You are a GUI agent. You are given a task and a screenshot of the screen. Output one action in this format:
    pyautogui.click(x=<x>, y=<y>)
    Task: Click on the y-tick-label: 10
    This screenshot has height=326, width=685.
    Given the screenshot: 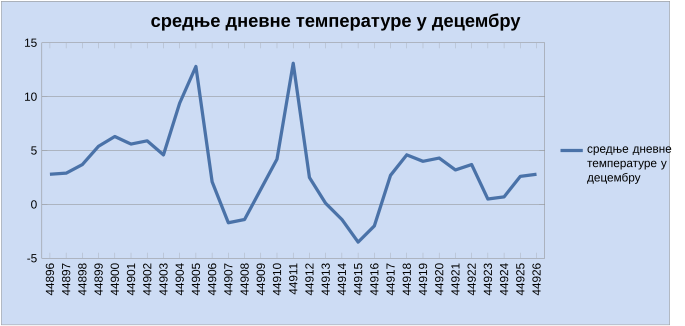 What is the action you would take?
    pyautogui.click(x=31, y=96)
    